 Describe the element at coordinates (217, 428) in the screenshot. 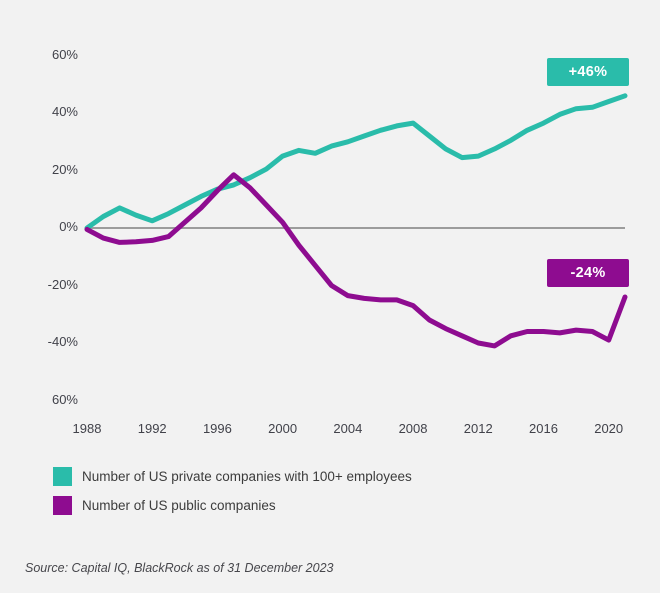

I see `x-axis-tick-label: 1996` at that location.